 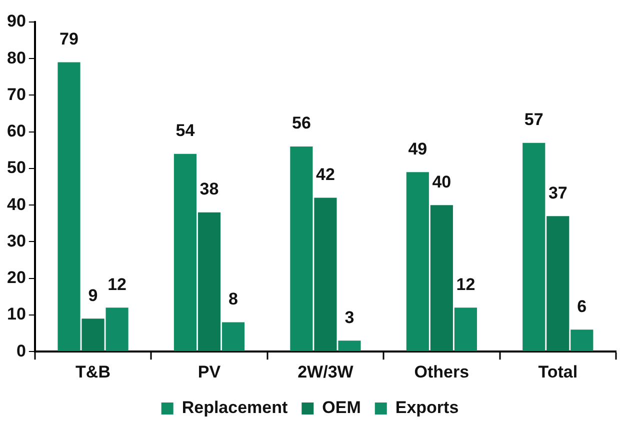 I want to click on x-tick-label: Others, so click(x=442, y=372).